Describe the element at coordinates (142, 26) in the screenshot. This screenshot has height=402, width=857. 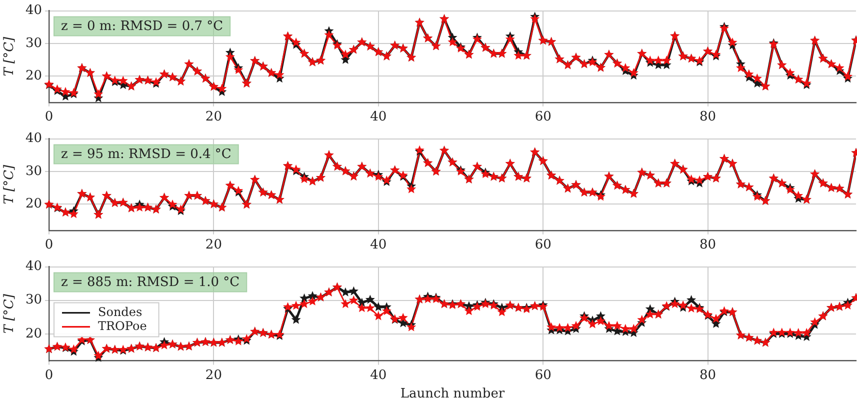
I see `annotation: z = 0 m: RMSD = 0.7 °C` at that location.